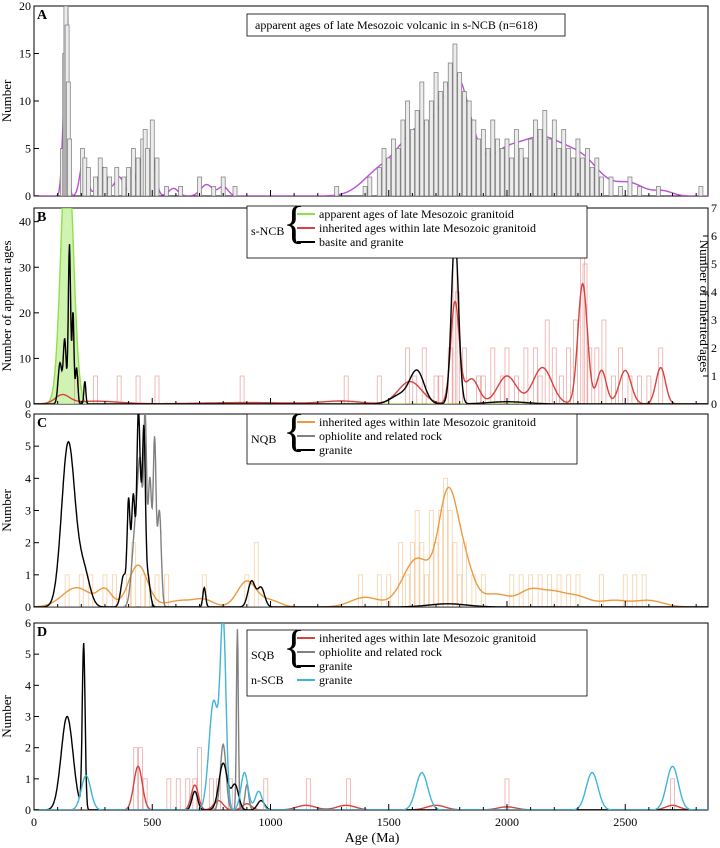  I want to click on legend-box, so click(406, 25).